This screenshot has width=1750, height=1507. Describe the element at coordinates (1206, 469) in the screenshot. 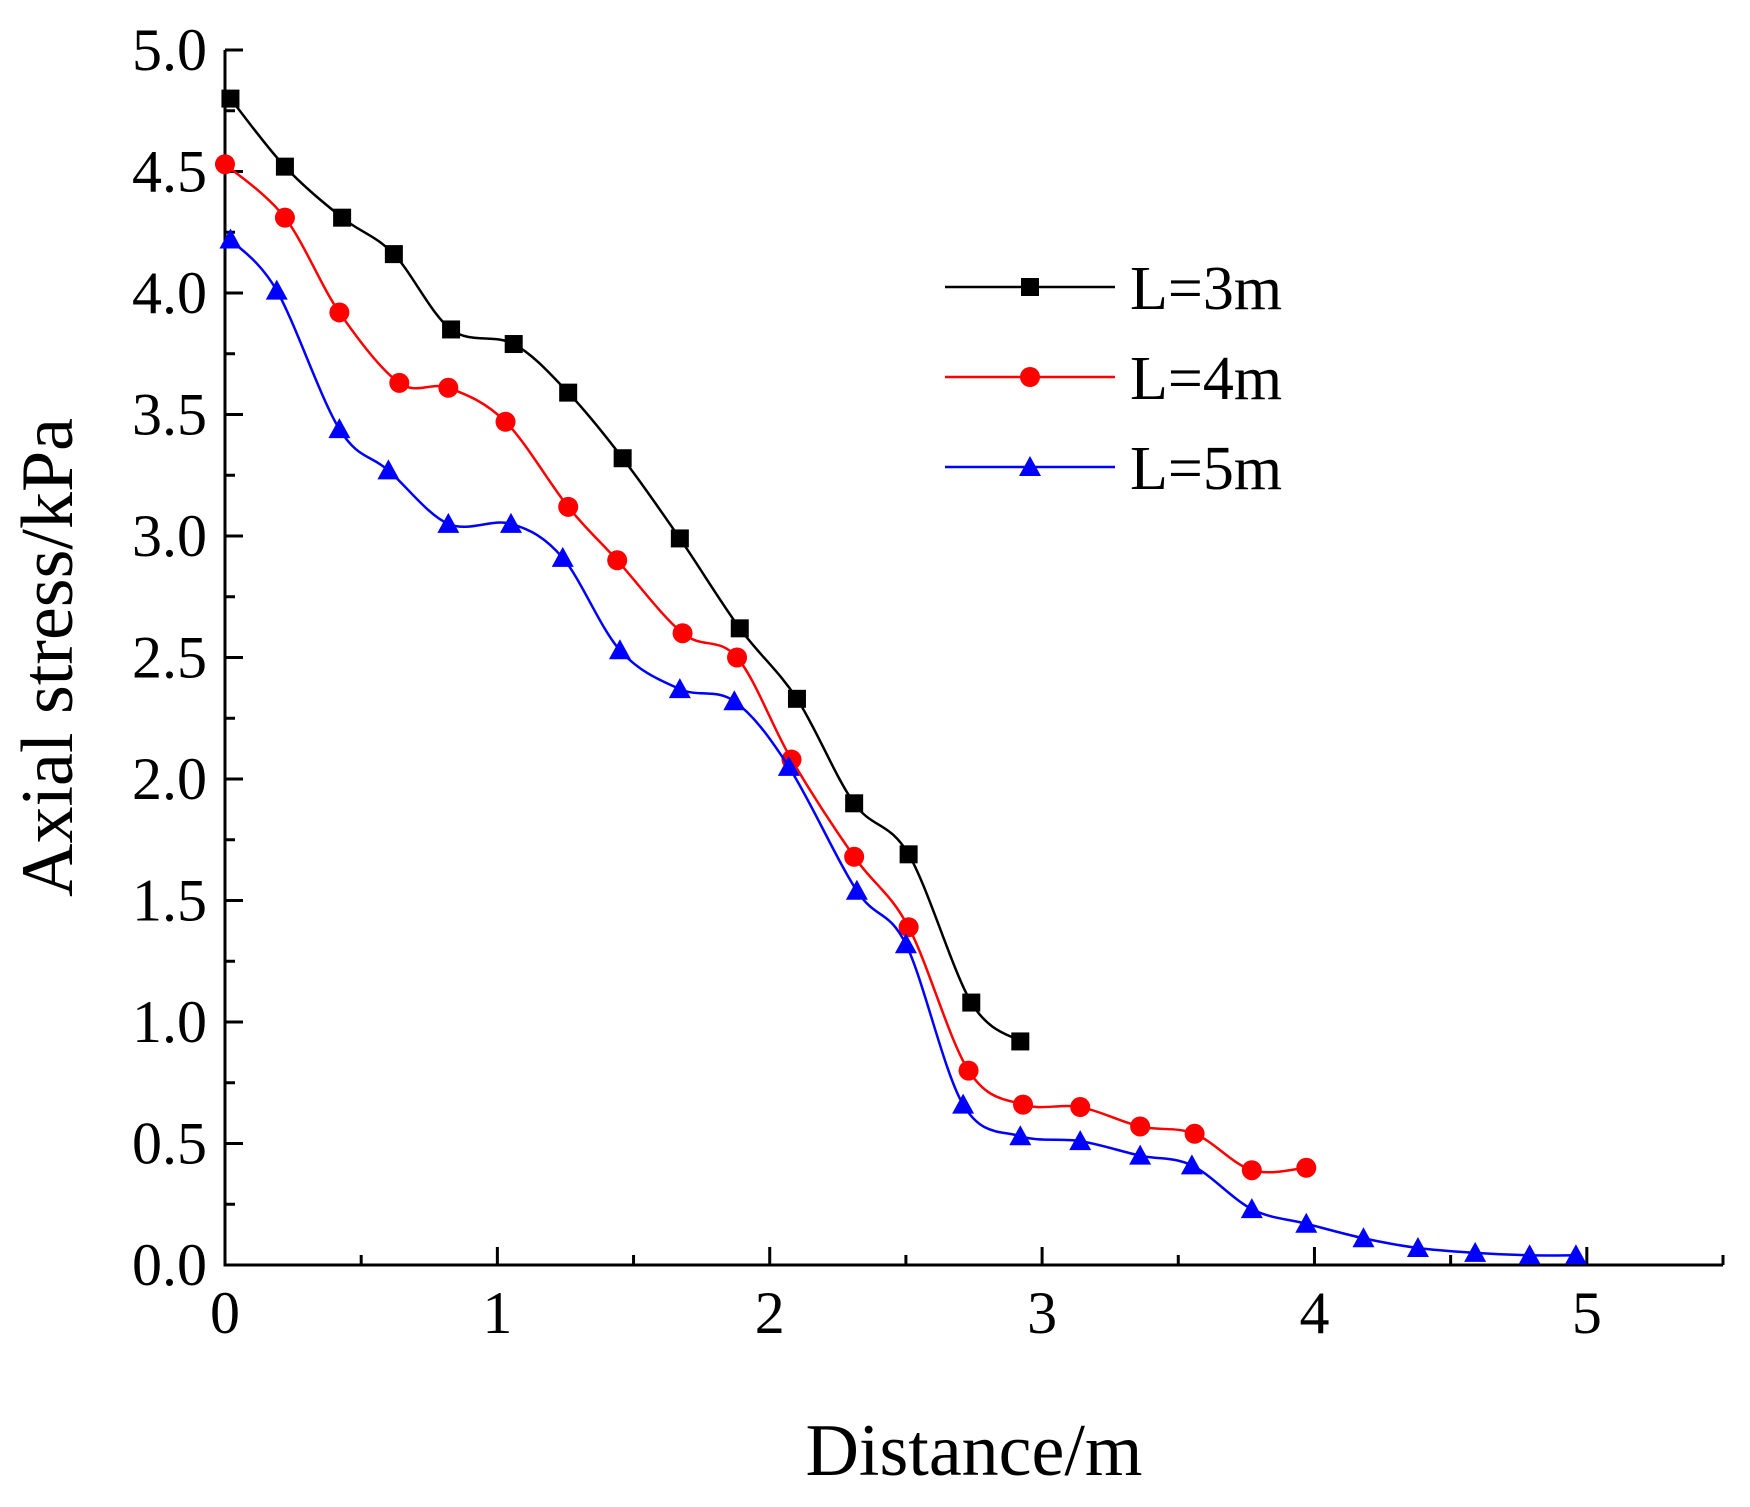

I see `legend-label: L=5m` at that location.